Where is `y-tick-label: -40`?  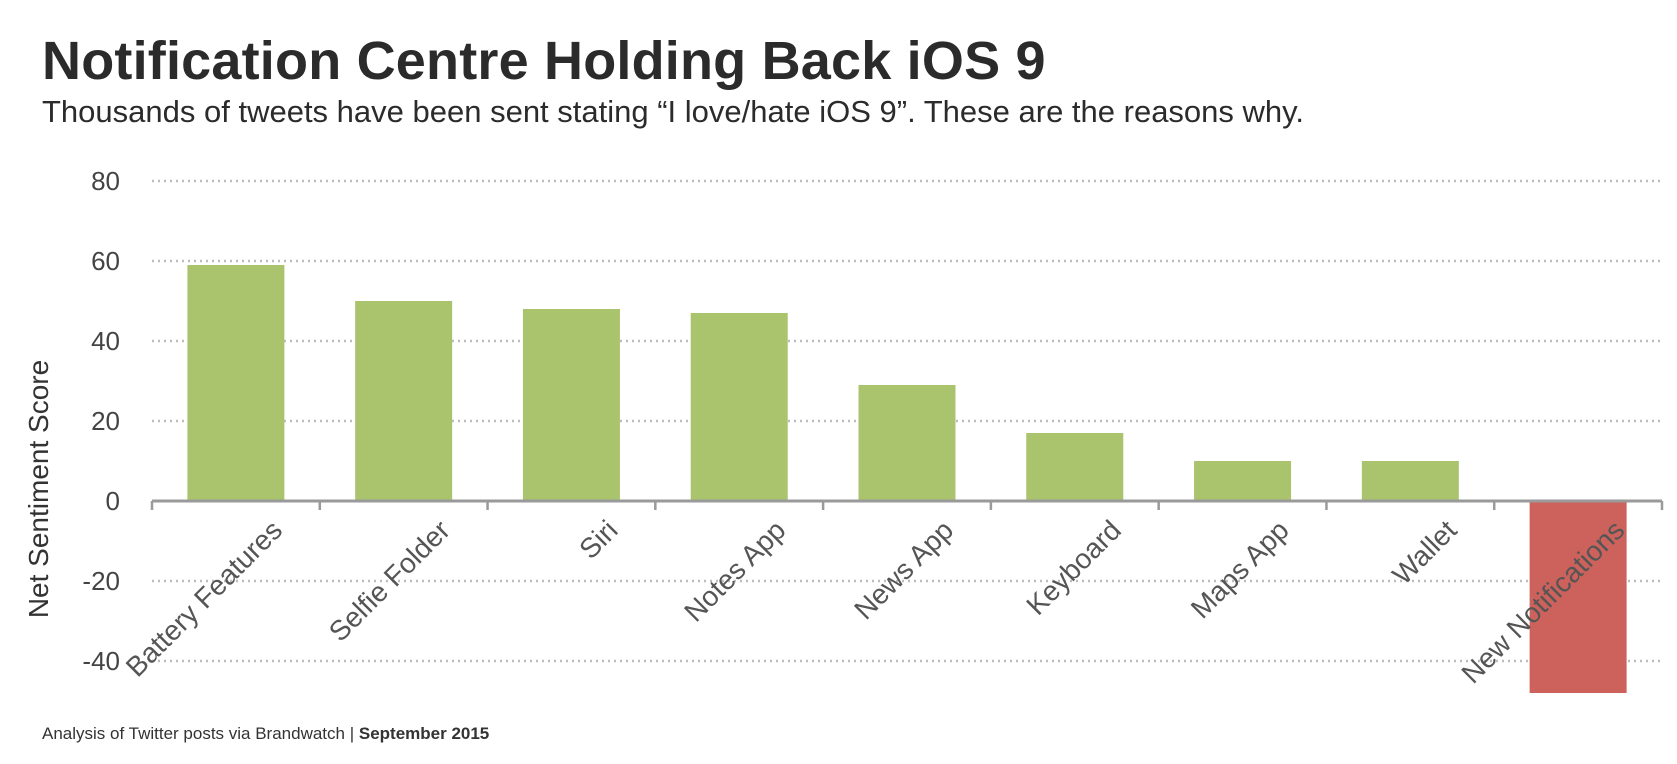 y-tick-label: -40 is located at coordinates (101, 661).